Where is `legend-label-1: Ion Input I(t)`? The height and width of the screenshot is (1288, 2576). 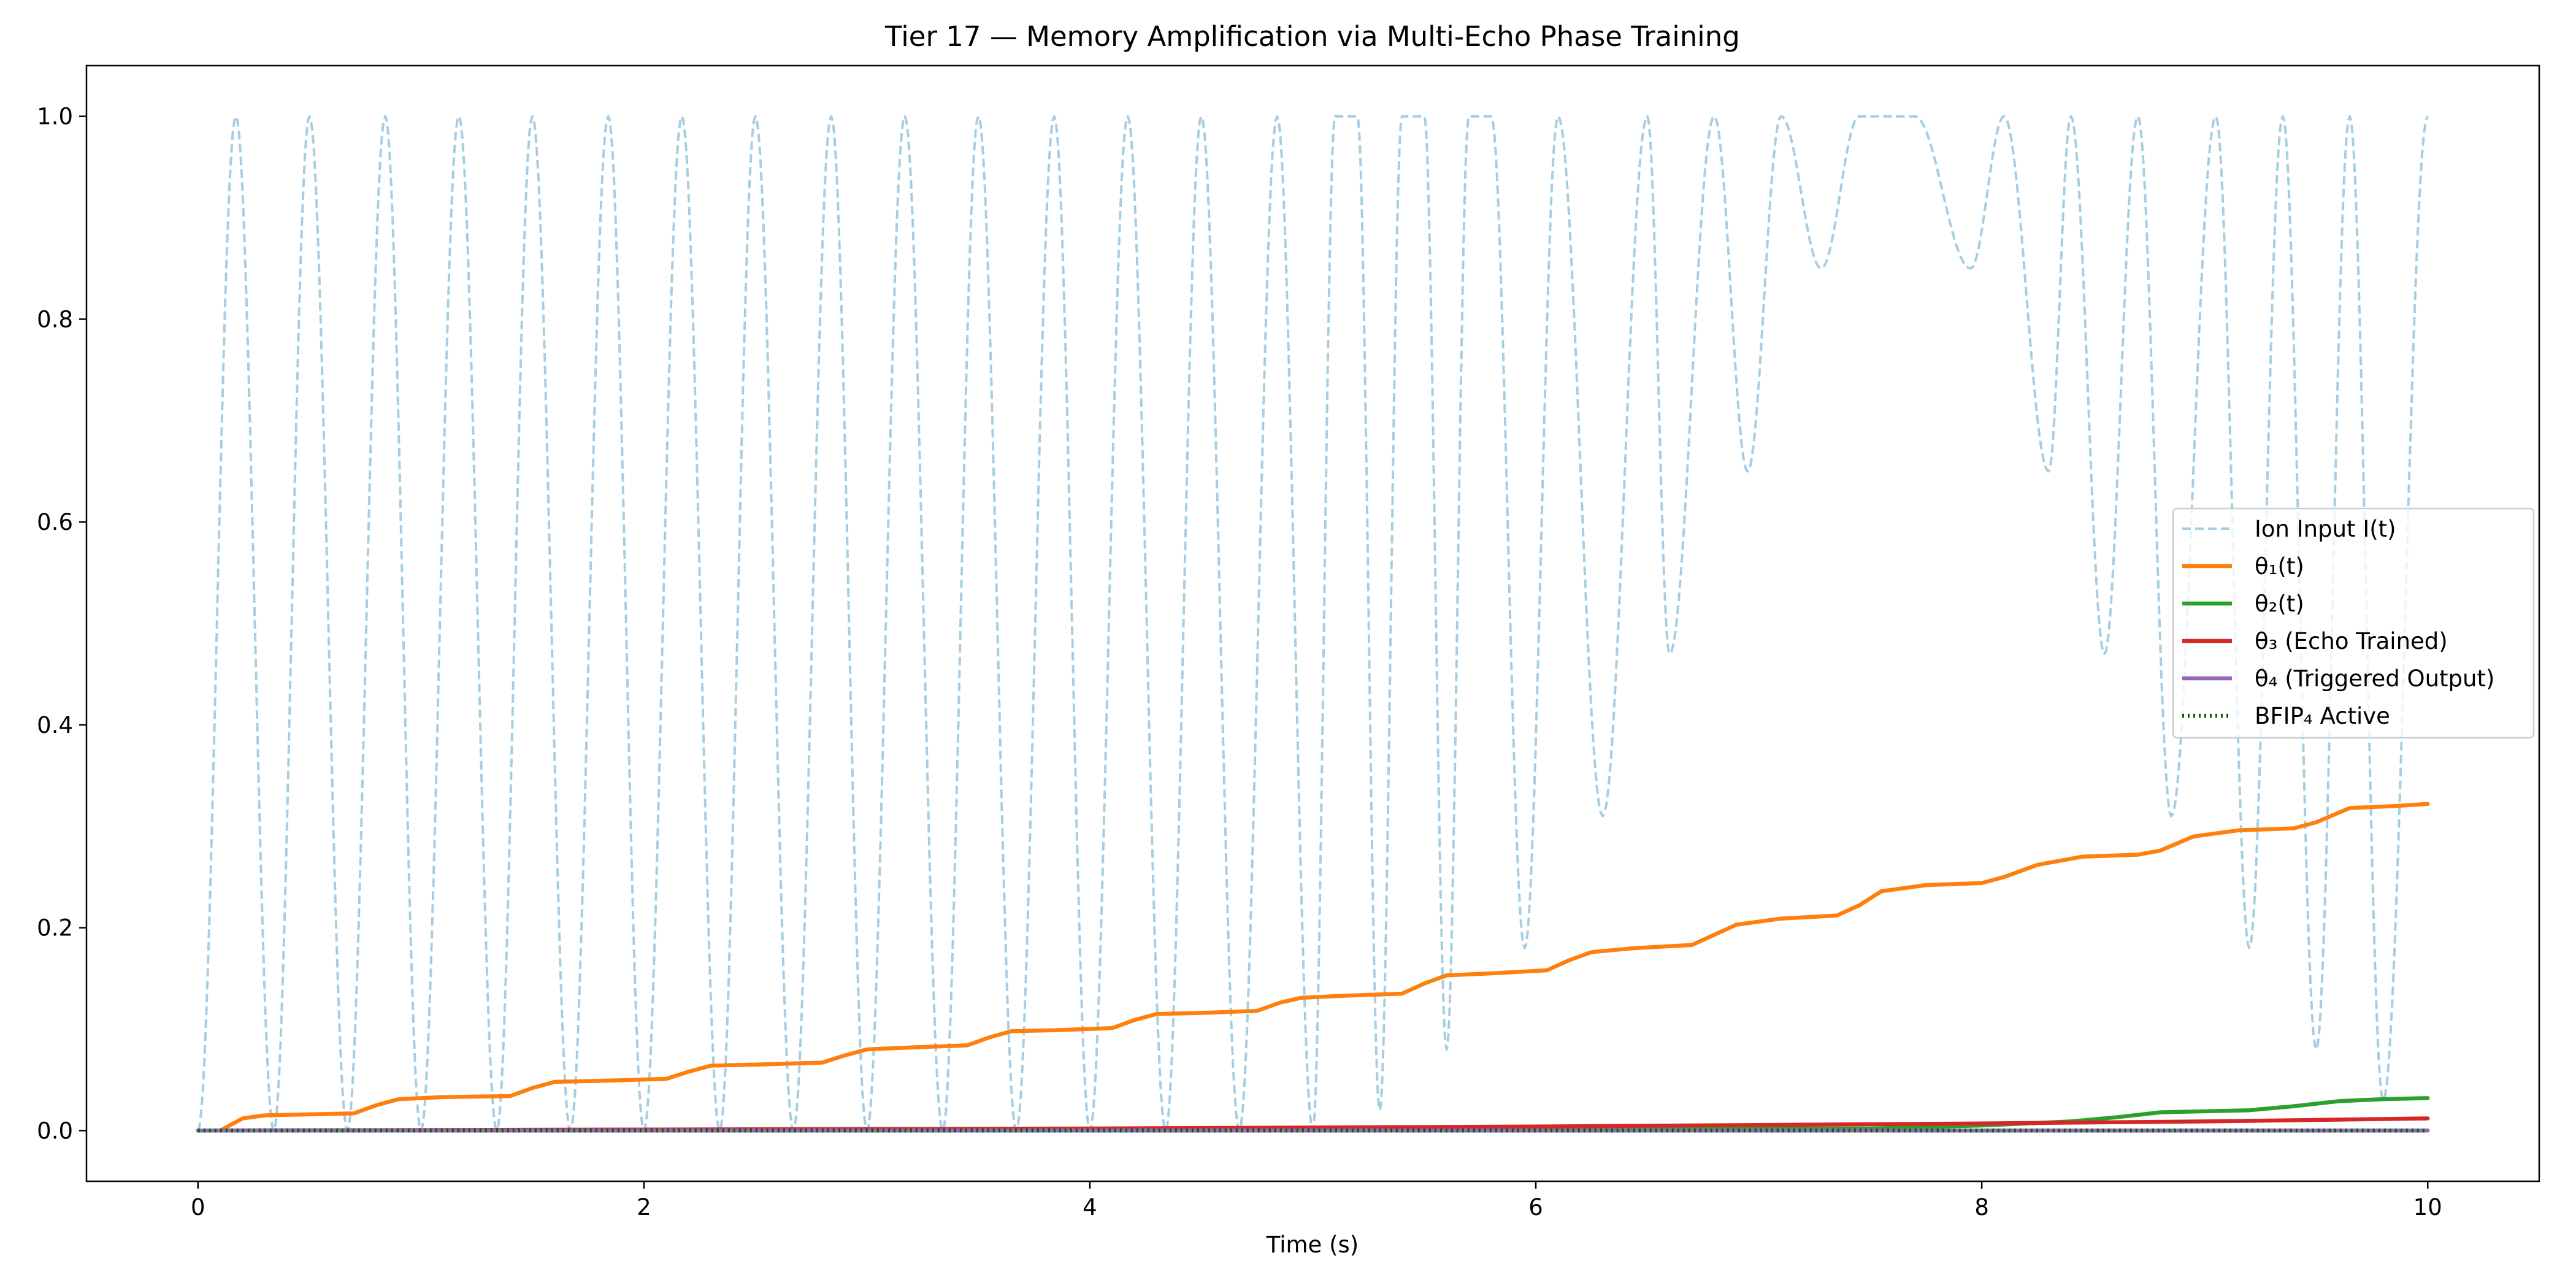
legend-label-1: Ion Input I(t) is located at coordinates (2325, 529).